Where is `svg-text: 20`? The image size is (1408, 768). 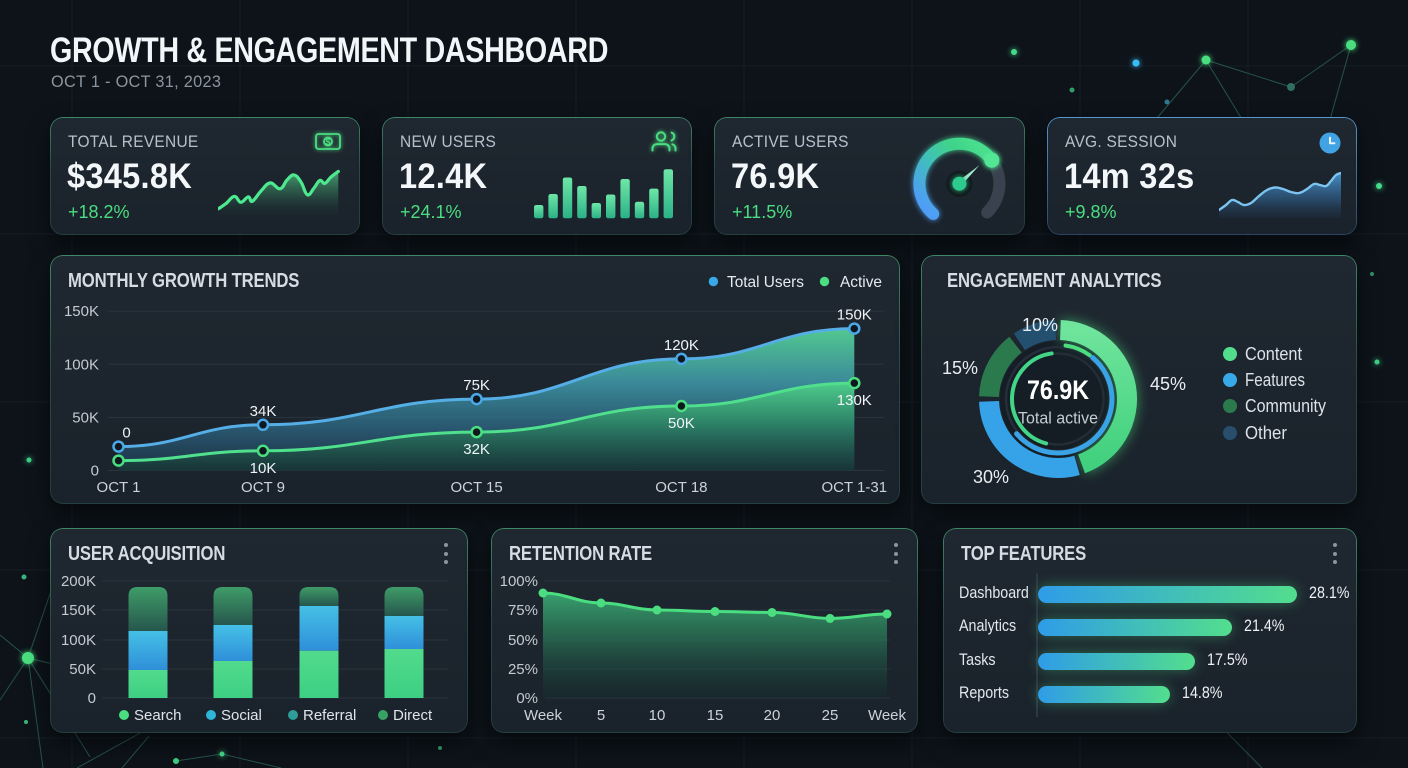
svg-text: 20 is located at coordinates (772, 715).